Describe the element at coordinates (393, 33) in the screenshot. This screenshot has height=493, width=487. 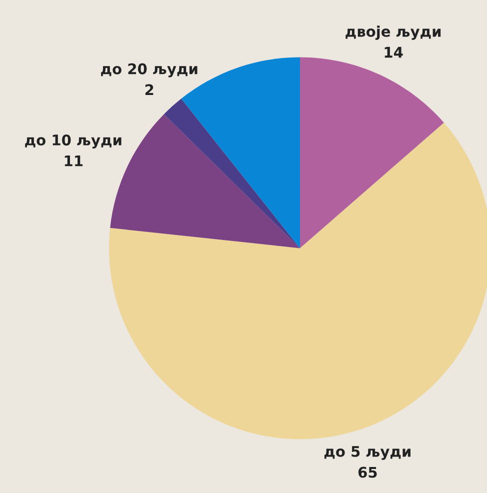
I see `slice-label: двоје људи` at that location.